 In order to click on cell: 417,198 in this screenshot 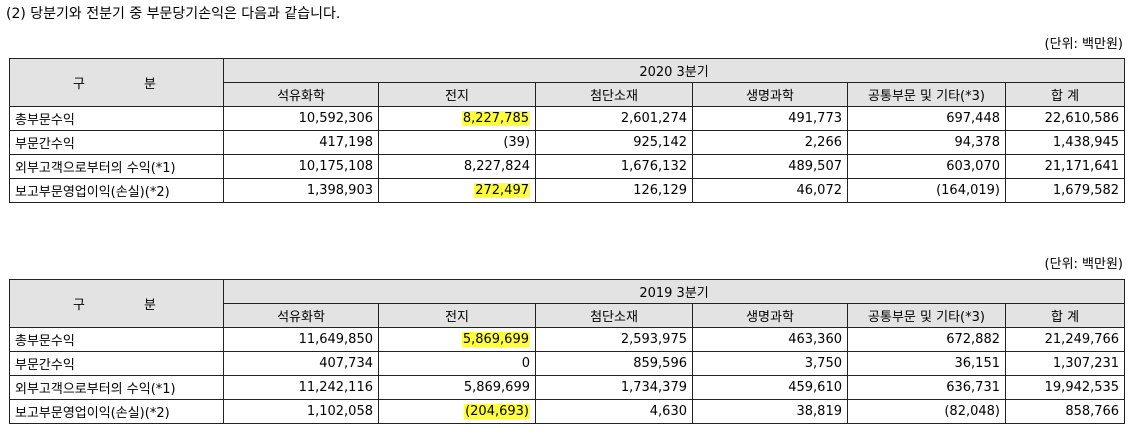, I will do `click(301, 142)`.